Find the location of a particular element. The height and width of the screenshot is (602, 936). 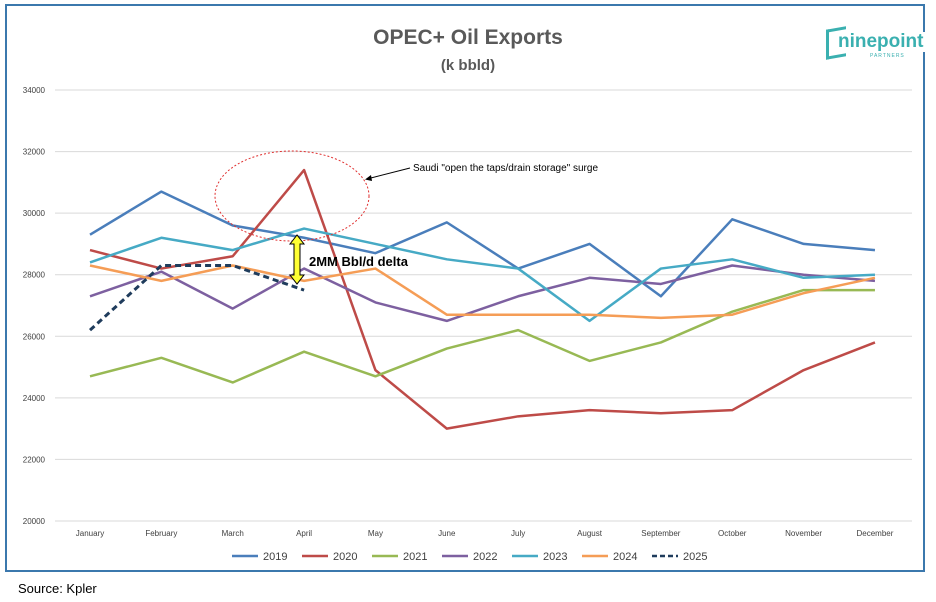

series-line-2024 is located at coordinates (482, 292).